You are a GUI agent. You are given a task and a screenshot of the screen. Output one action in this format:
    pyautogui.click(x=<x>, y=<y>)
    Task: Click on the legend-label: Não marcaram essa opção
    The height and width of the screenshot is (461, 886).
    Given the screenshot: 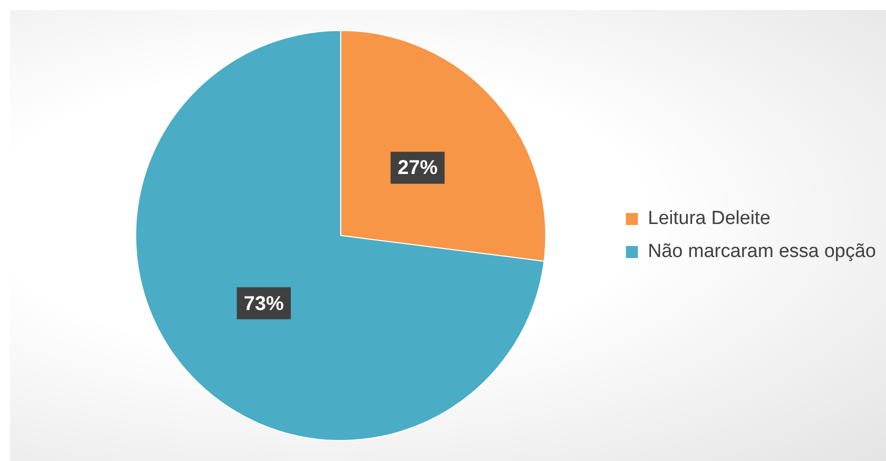 What is the action you would take?
    pyautogui.click(x=762, y=251)
    